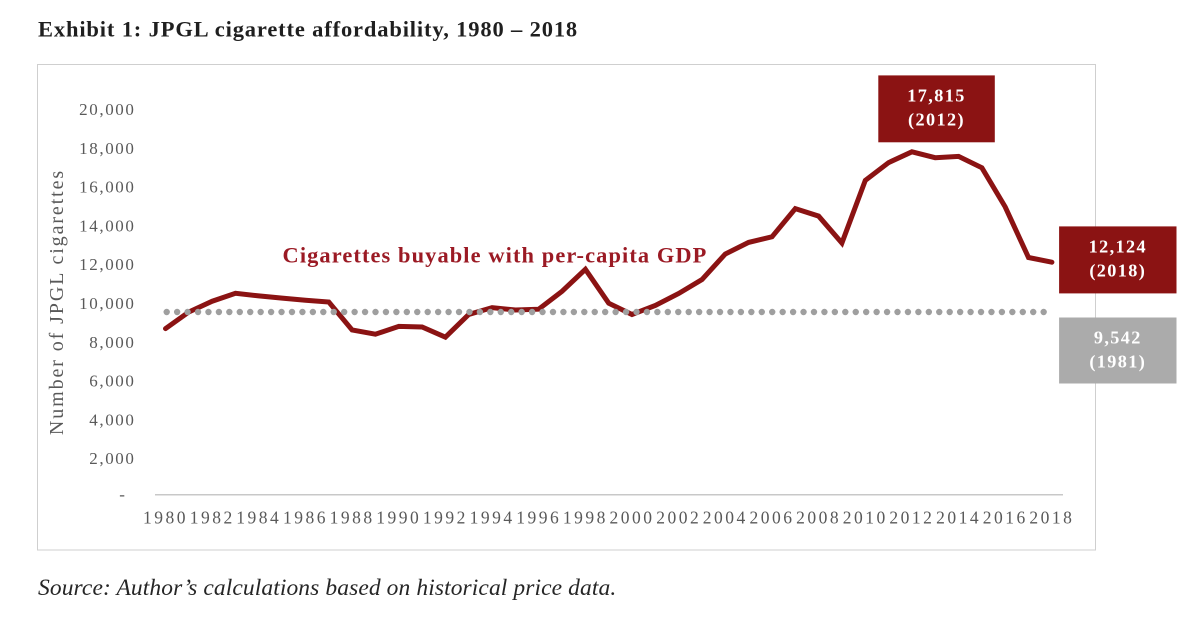  I want to click on svg-text: 1982, so click(212, 518).